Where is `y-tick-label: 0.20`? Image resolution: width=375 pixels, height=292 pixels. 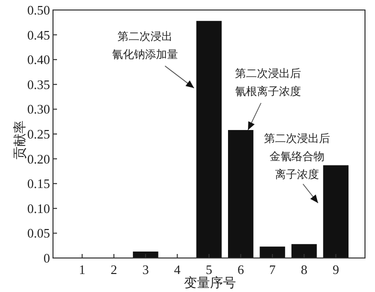 y-tick-label: 0.20 is located at coordinates (38, 158).